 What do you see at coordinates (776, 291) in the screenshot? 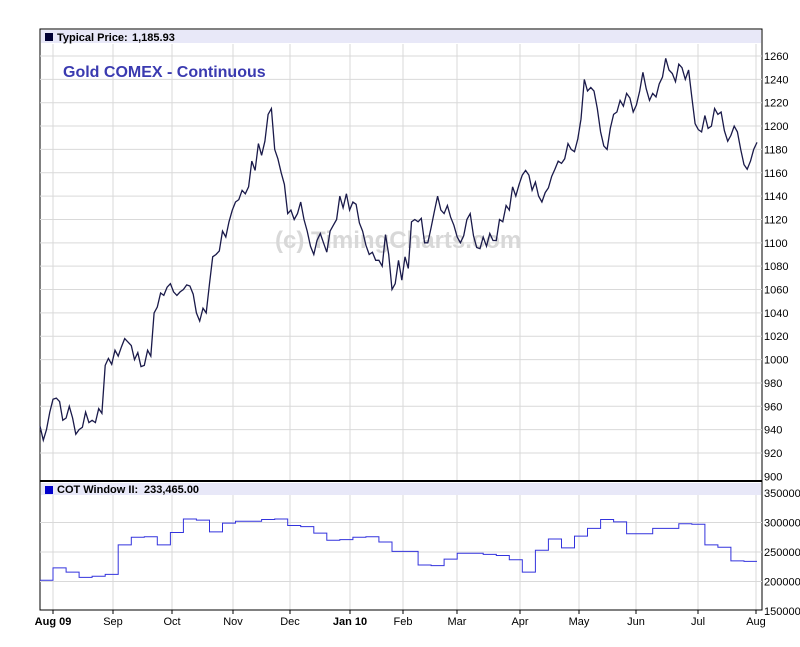
I see `price-y-tick-label: 1060` at bounding box center [776, 291].